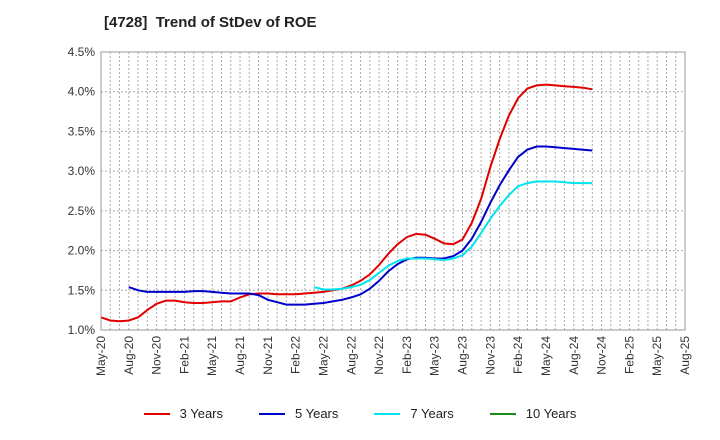  Describe the element at coordinates (268, 355) in the screenshot. I see `x-tick-label: Nov-21` at that location.